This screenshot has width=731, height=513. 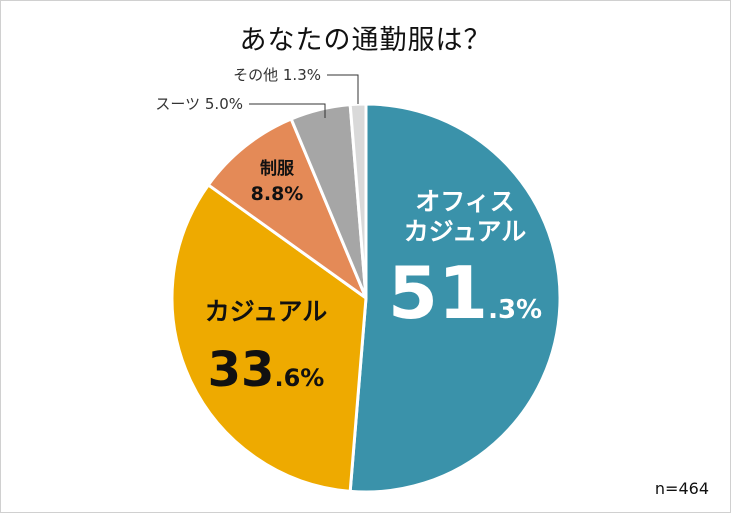 I want to click on slice-outside-label: スーツ 5.0%, so click(x=199, y=104).